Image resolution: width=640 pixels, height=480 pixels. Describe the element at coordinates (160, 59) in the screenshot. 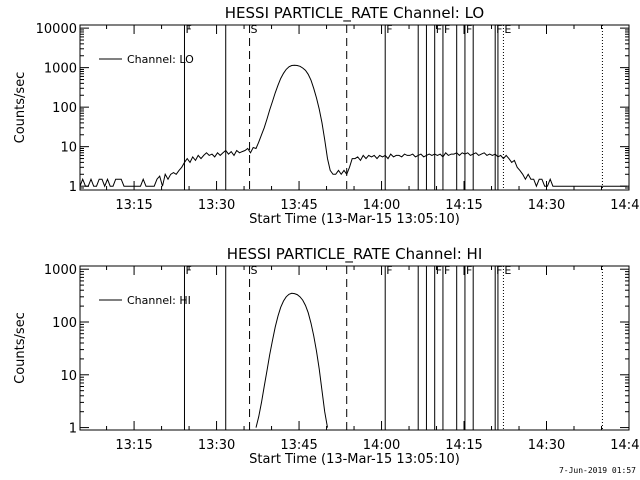

I see `legend-label: Channel: LO` at that location.